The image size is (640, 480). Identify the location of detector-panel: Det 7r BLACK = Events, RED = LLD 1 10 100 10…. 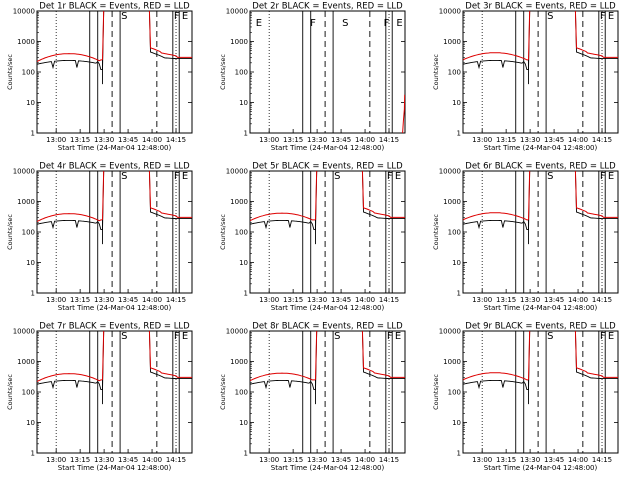
(99, 397).